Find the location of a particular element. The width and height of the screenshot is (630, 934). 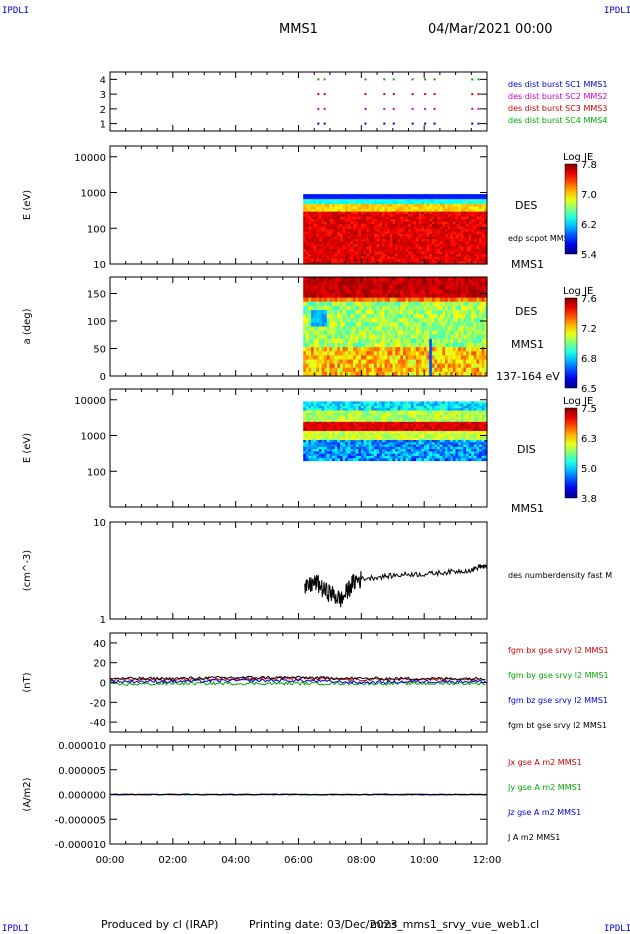

des-energy-colorbar-tick-label: 7.0 is located at coordinates (589, 195).